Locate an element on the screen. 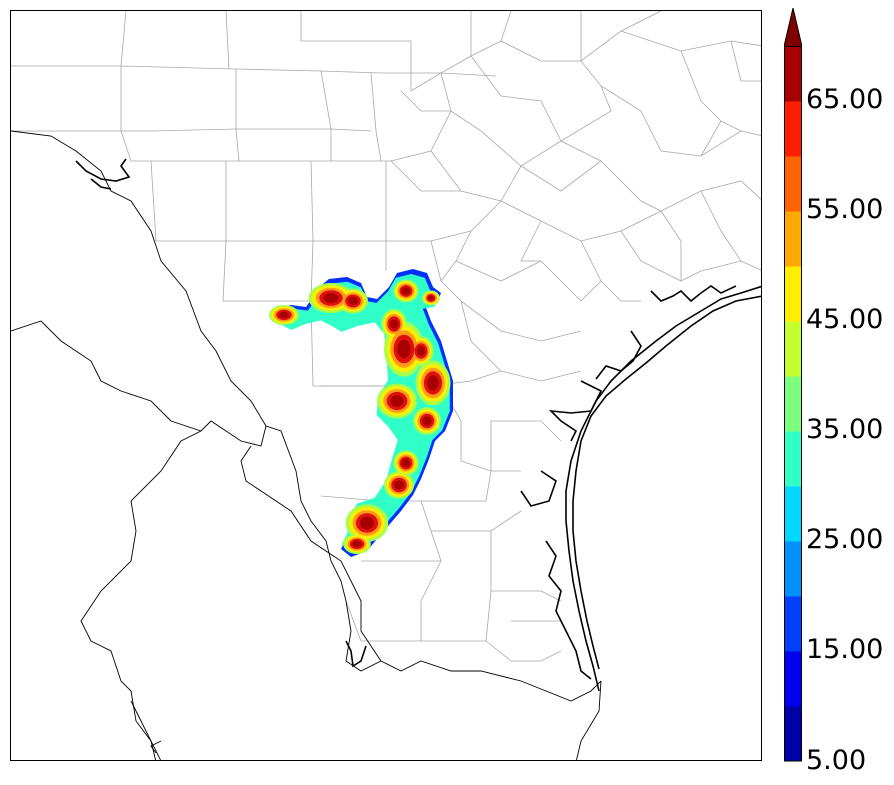 This screenshot has height=785, width=894. colorbar-label-35: 35.00 is located at coordinates (845, 429).